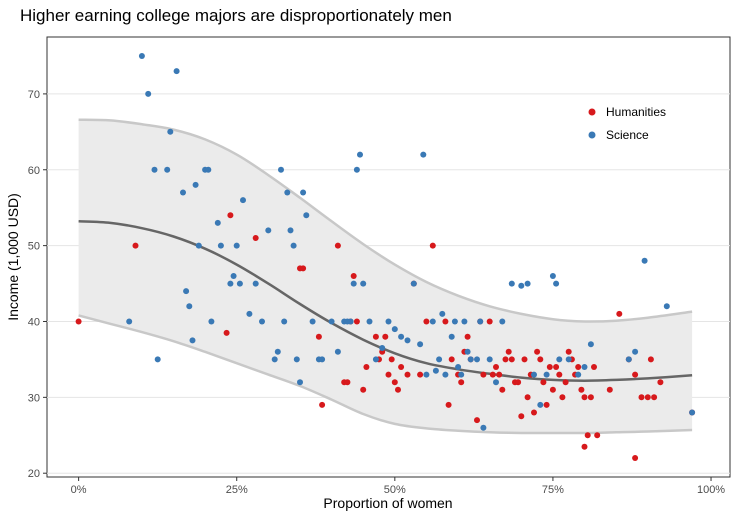 The image size is (736, 518). Describe the element at coordinates (34, 398) in the screenshot. I see `y-tick-label: 30` at that location.